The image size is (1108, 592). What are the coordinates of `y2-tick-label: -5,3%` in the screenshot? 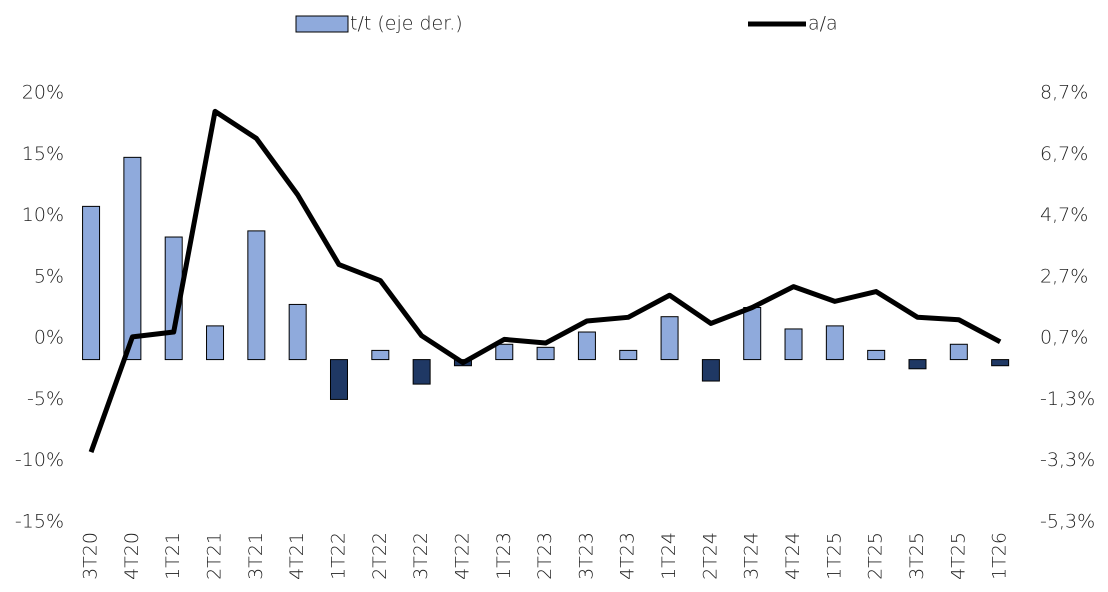 It's located at (1067, 522).